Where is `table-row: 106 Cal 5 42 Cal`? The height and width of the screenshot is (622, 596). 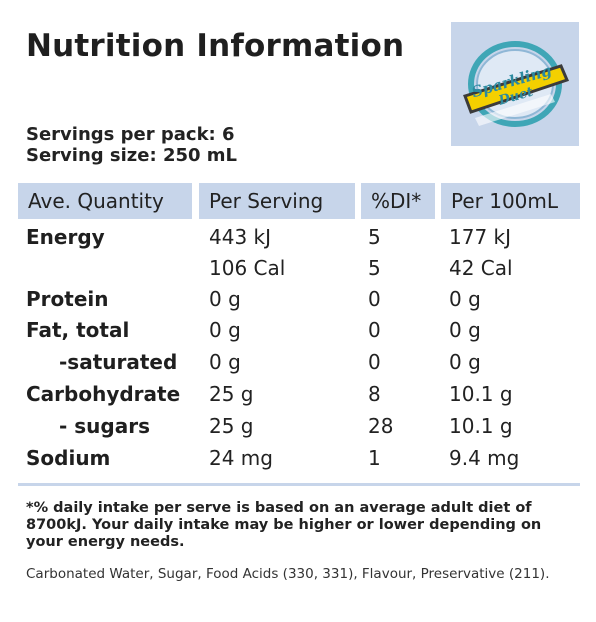 table-row: 106 Cal 5 42 Cal is located at coordinates (299, 268).